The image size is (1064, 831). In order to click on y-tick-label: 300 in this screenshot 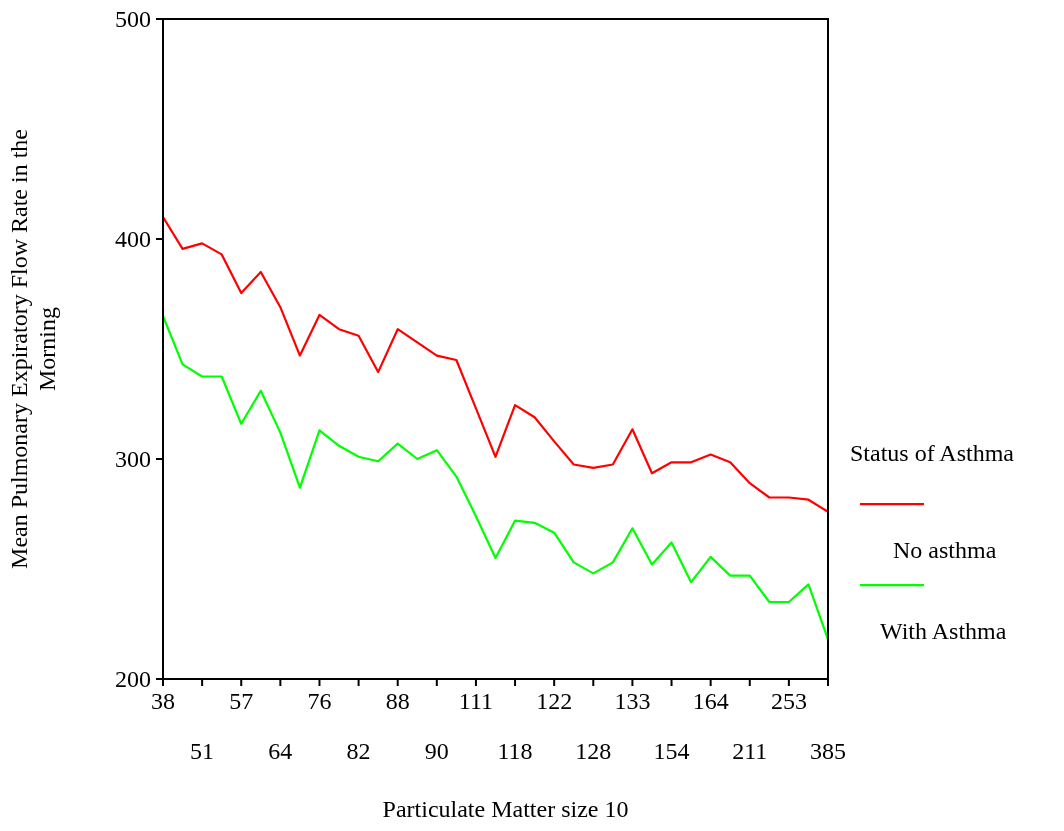, I will do `click(133, 459)`.